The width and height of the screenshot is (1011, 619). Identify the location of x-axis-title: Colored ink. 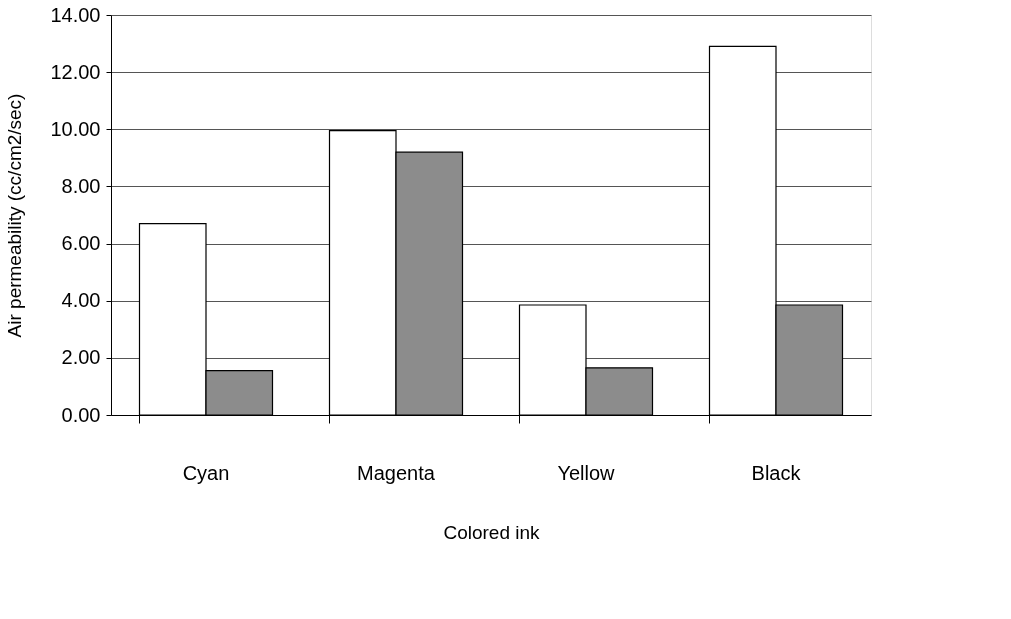
(492, 532).